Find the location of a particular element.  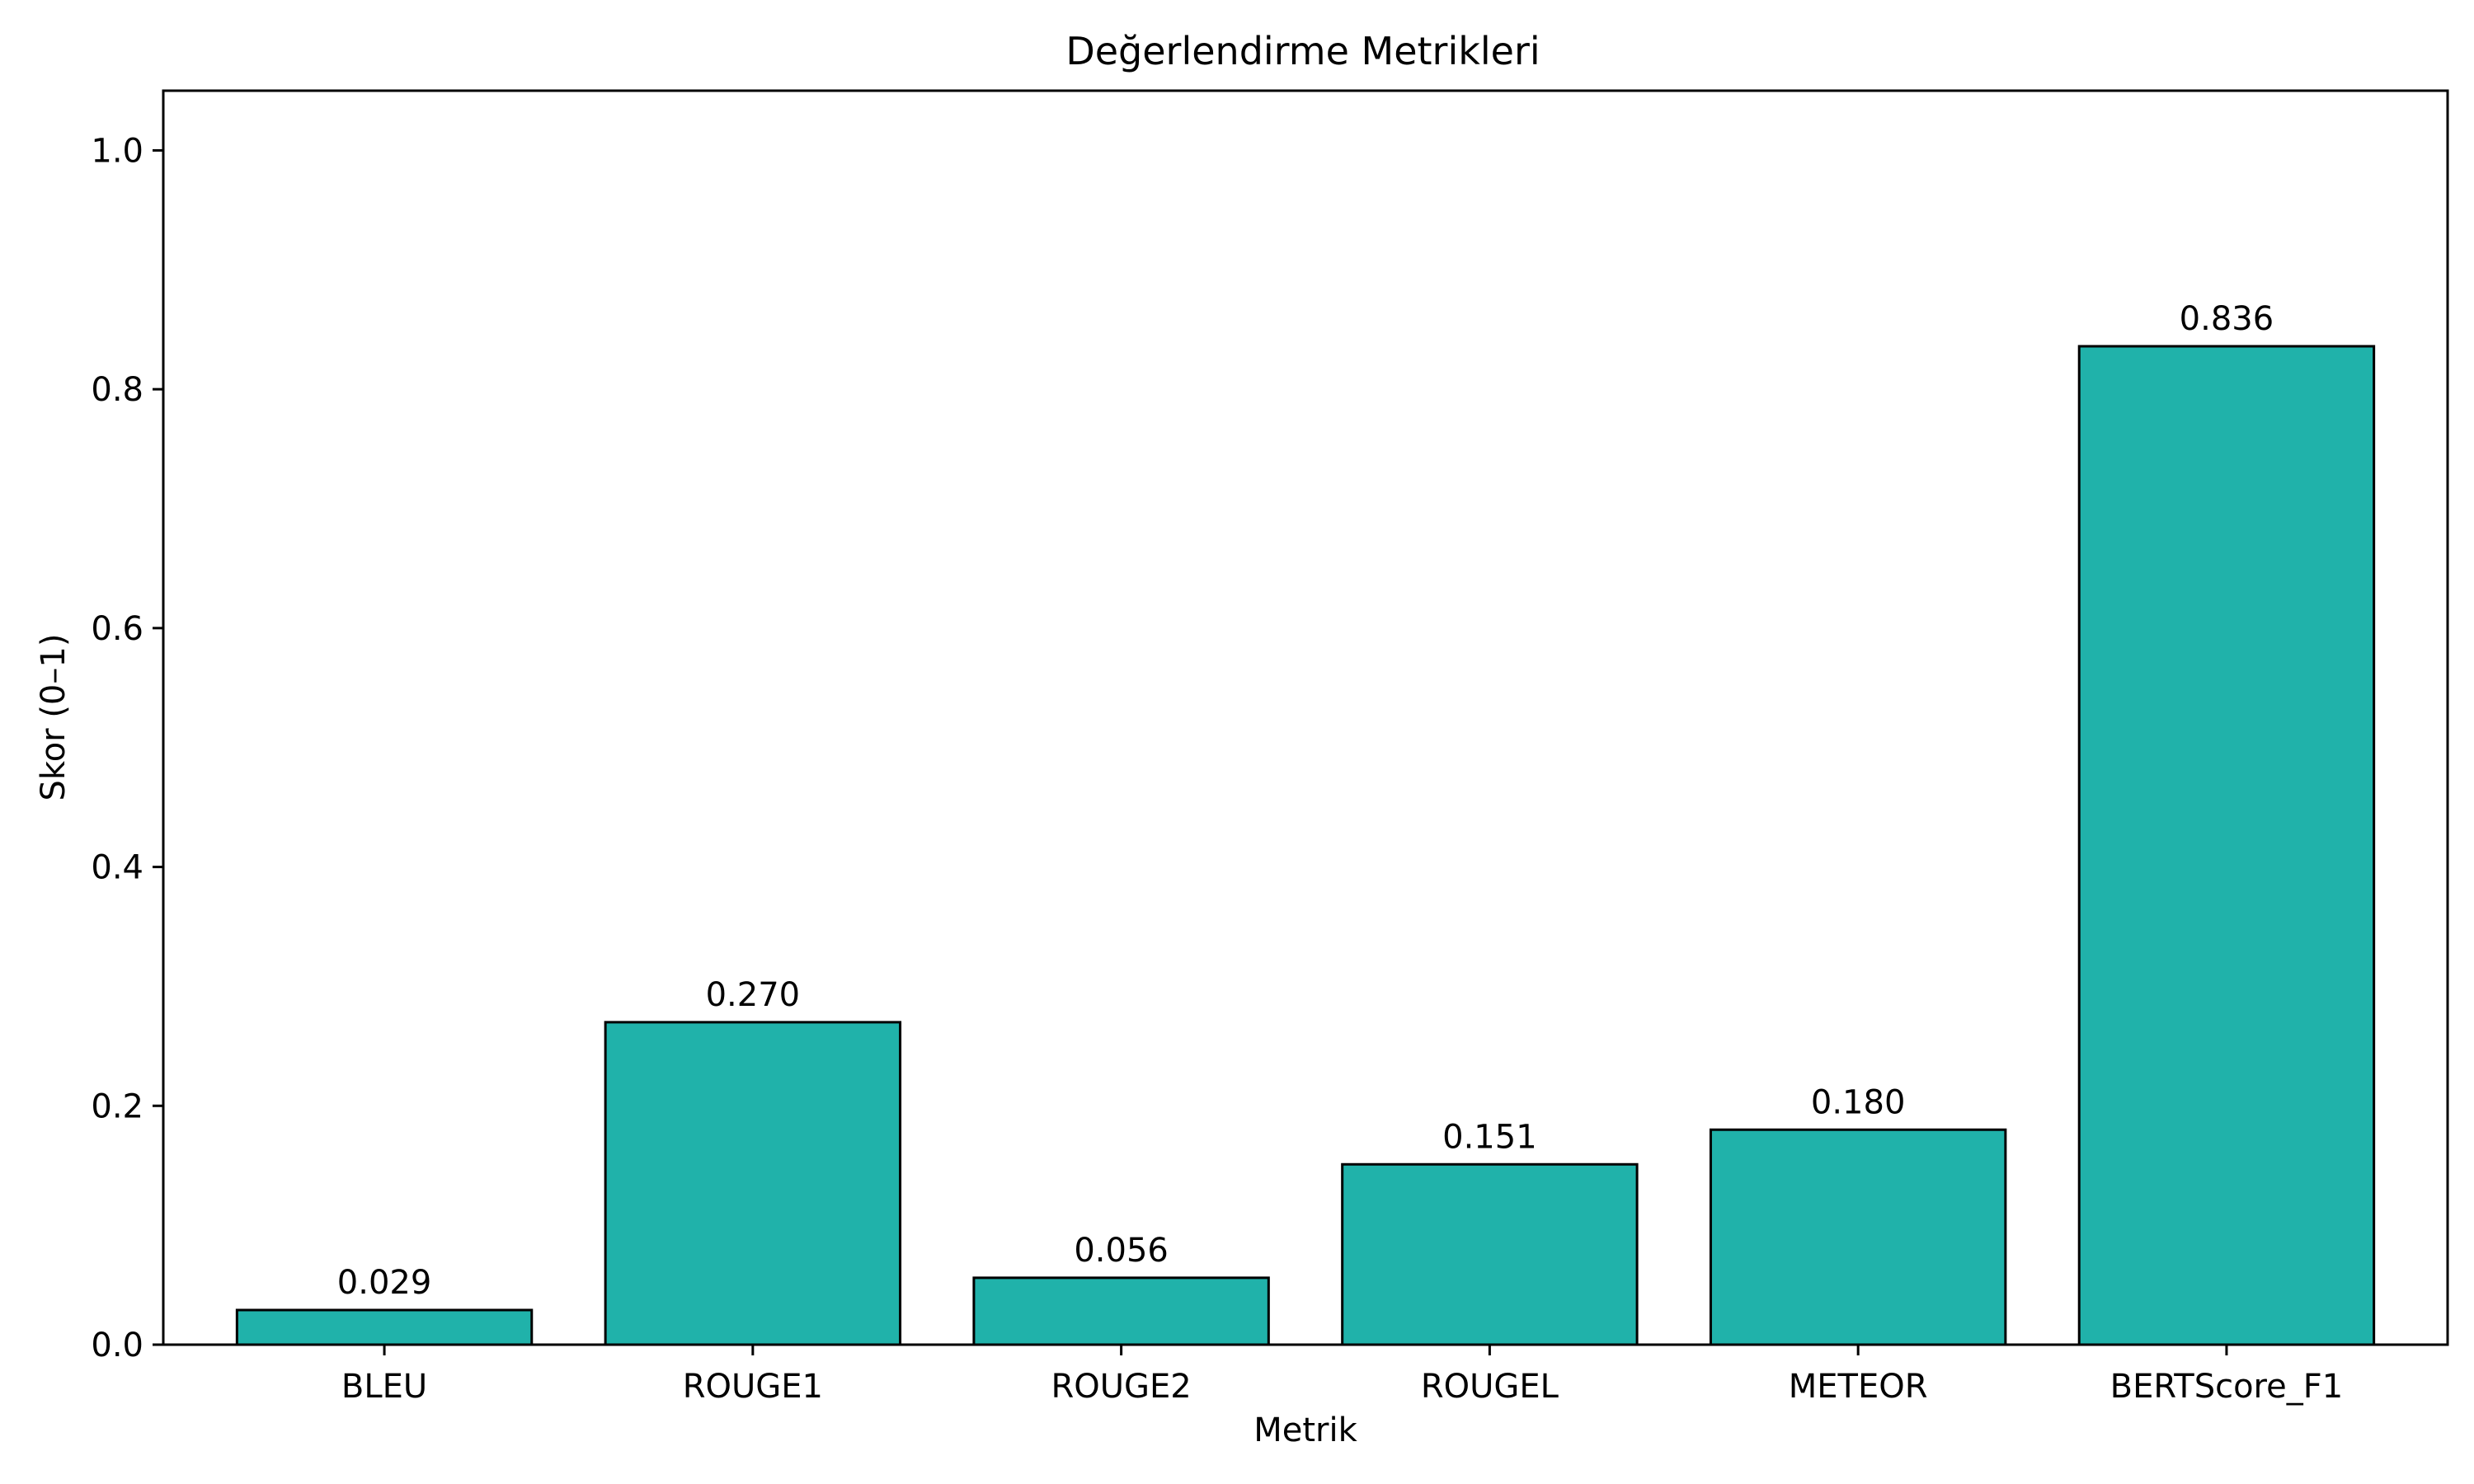

x-axis: BLEU ROUGE1 ROUGE2 ROUGEL METEOR BERTScore_F1 is located at coordinates (1342, 1375).